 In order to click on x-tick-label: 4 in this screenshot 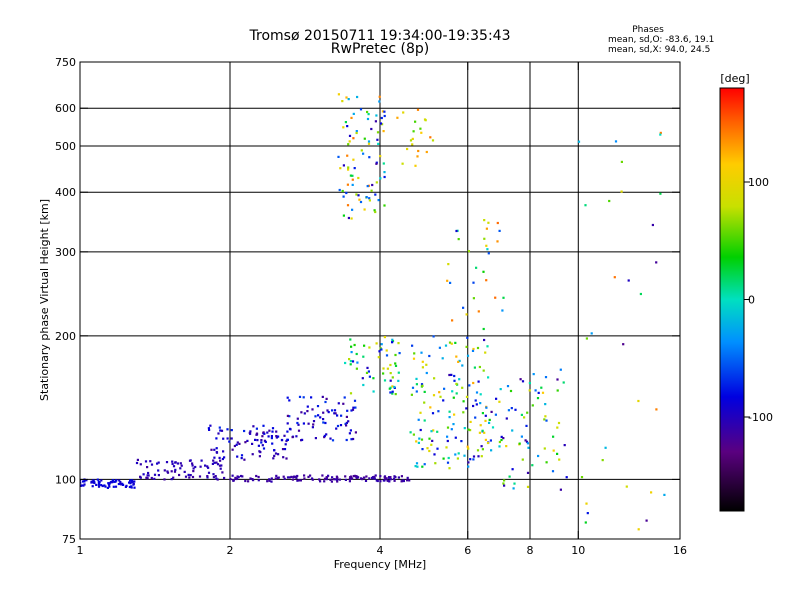, I will do `click(380, 550)`.